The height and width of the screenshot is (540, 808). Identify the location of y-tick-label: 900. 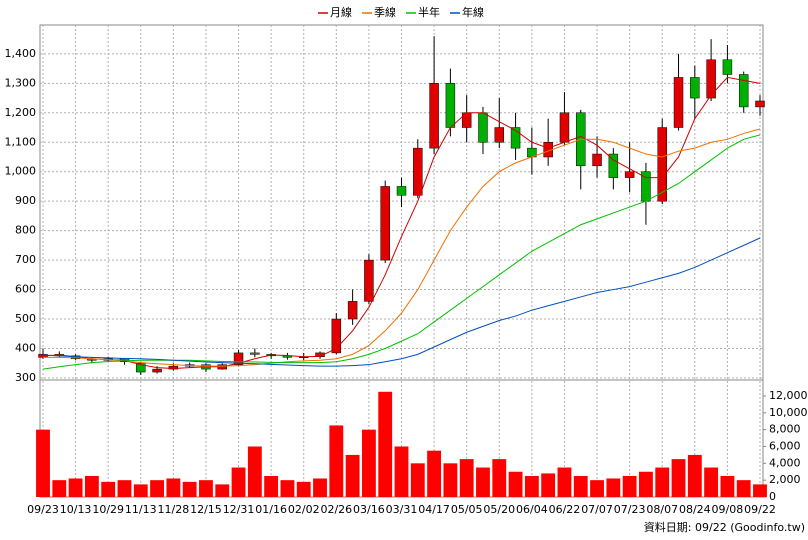
(25, 200).